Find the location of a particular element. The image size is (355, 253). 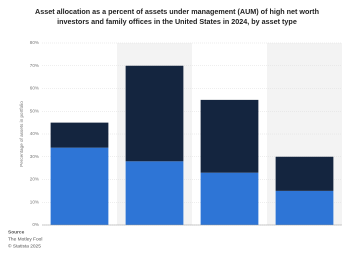

source-text: © Statista 2025 is located at coordinates (24, 245).